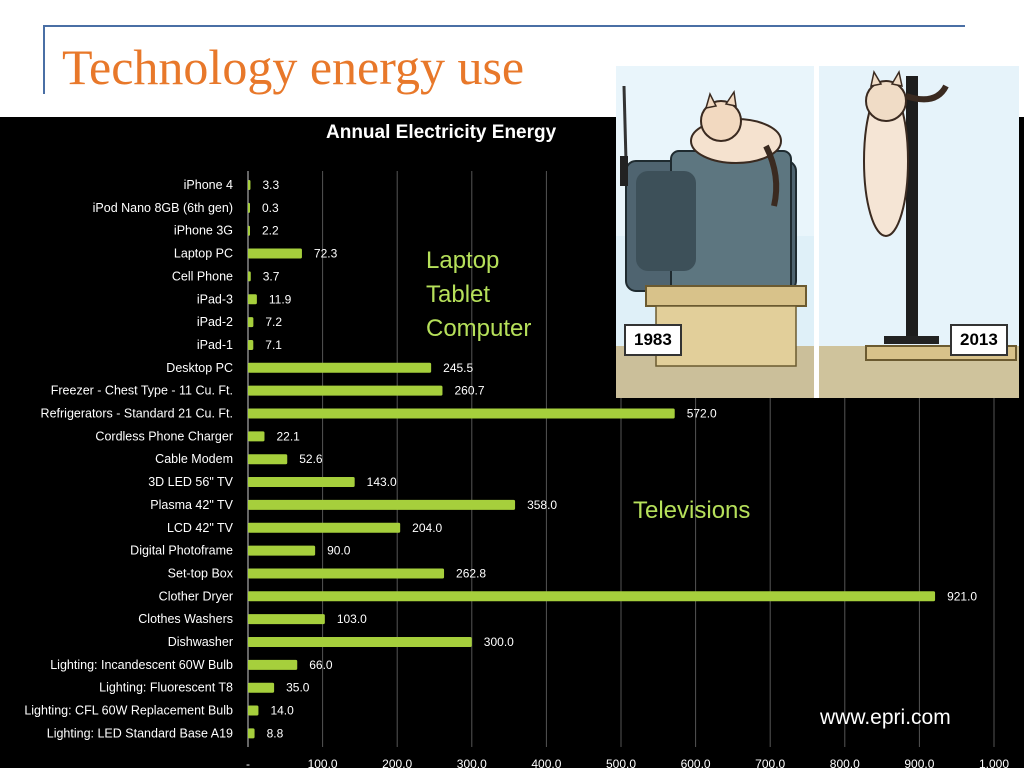  What do you see at coordinates (458, 368) in the screenshot?
I see `value-label: 245.5` at bounding box center [458, 368].